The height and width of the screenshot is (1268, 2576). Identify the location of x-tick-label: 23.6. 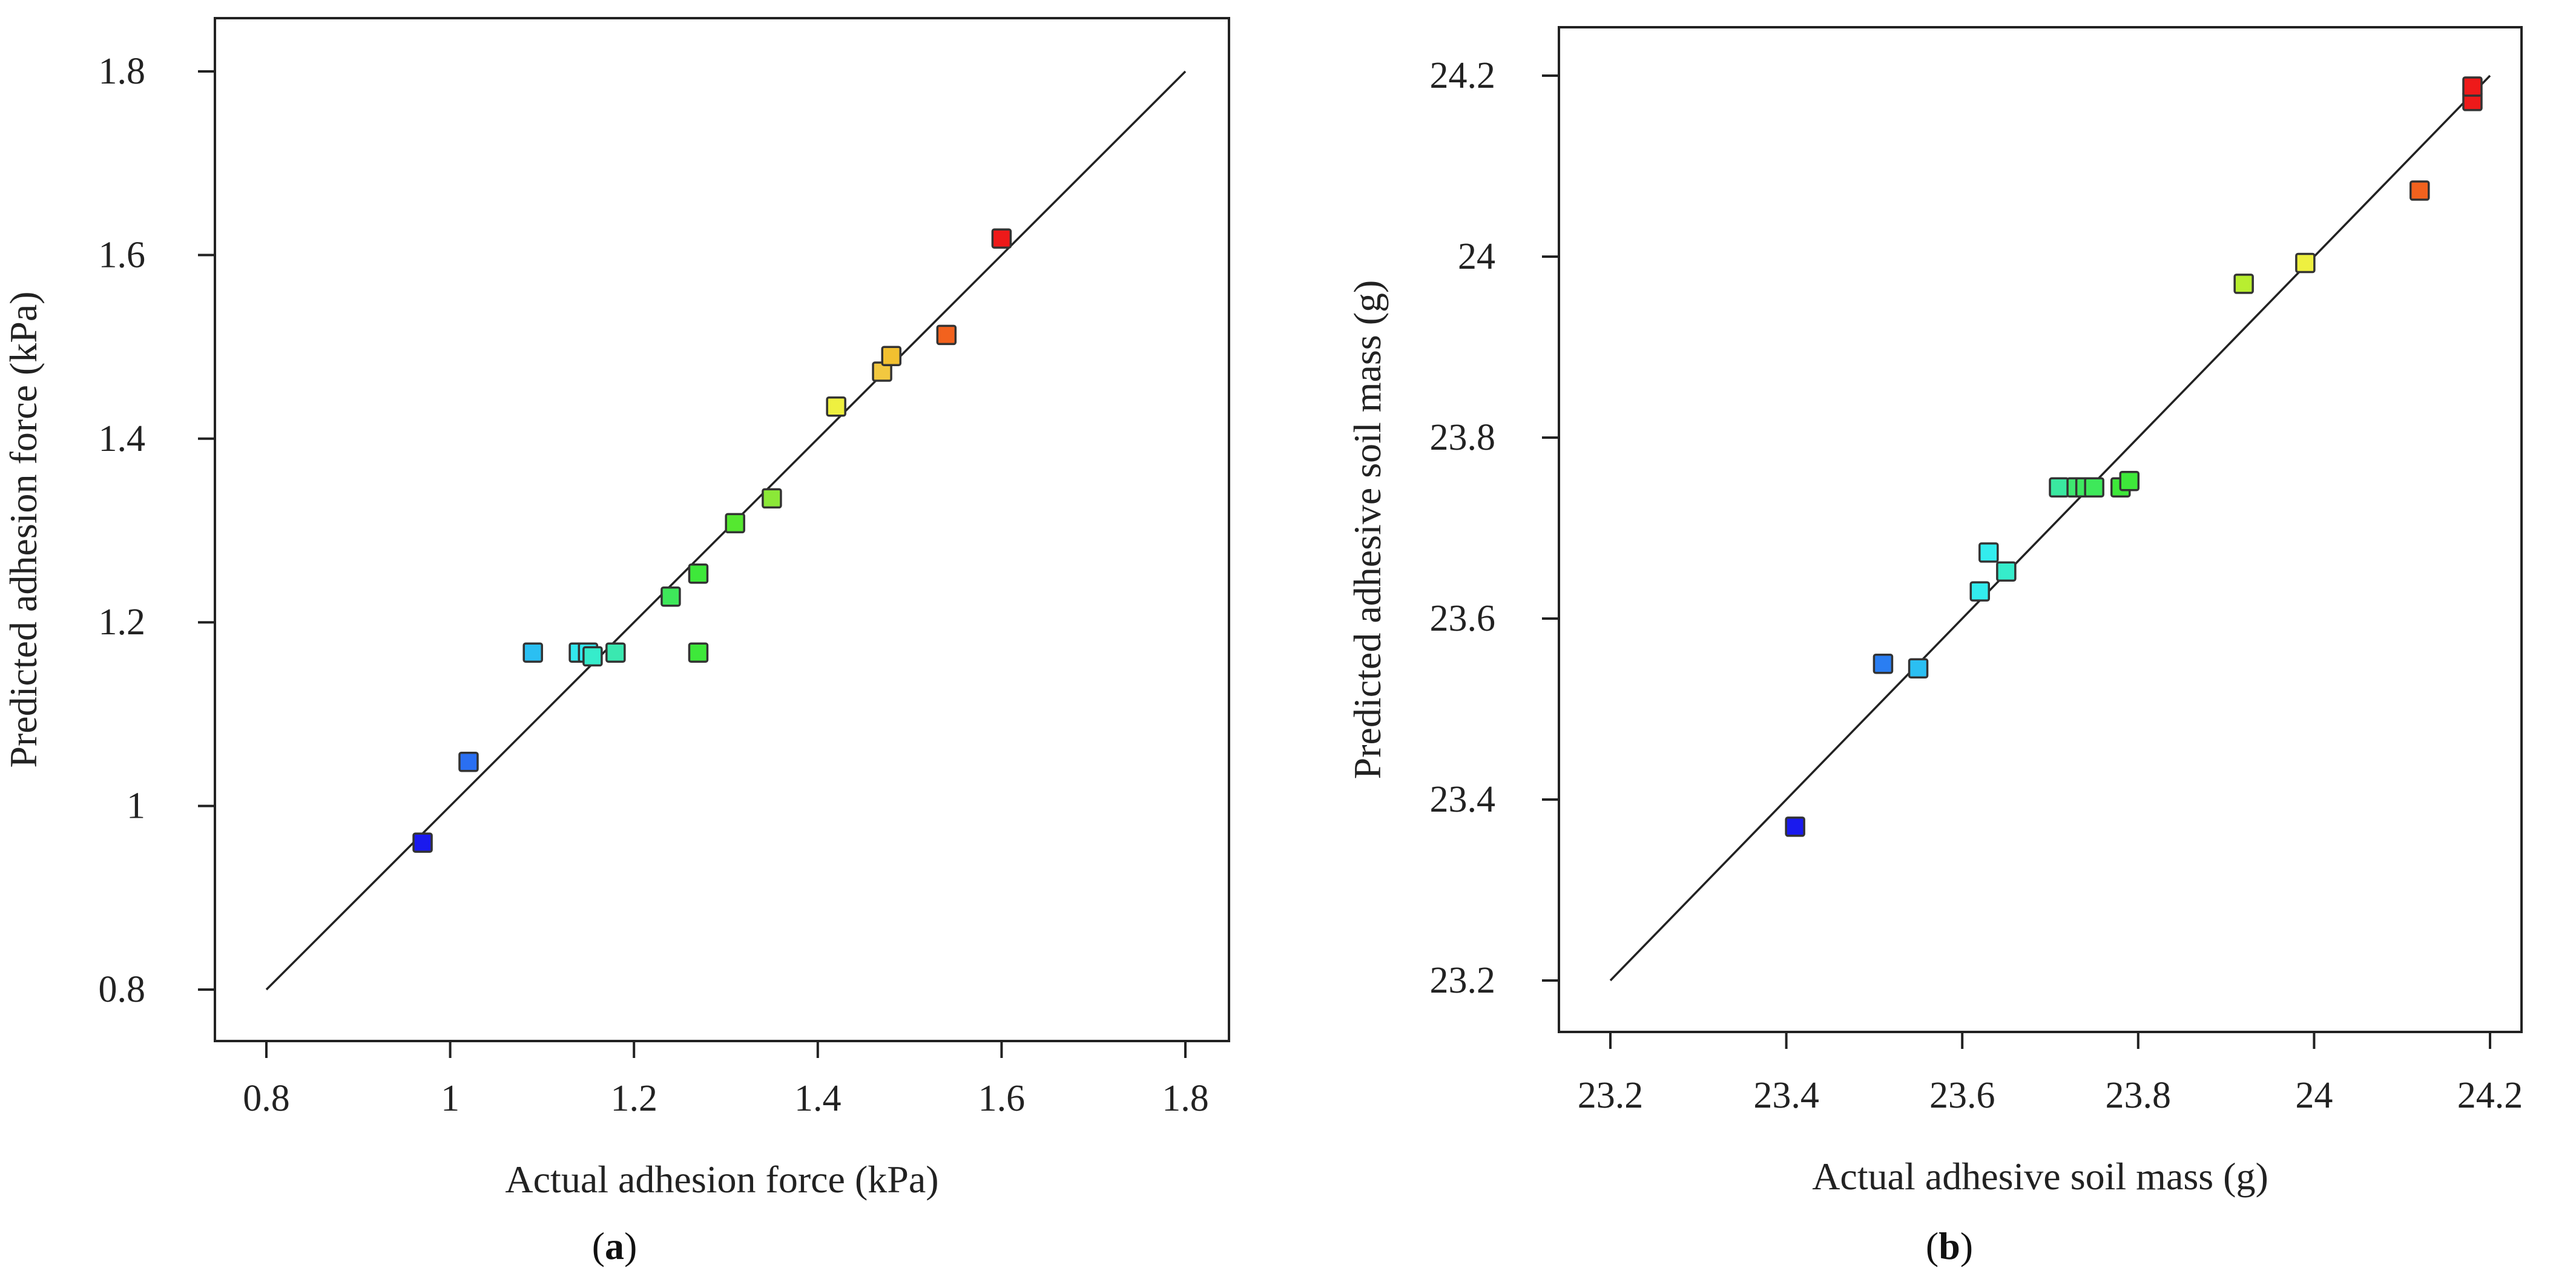
(1962, 1095).